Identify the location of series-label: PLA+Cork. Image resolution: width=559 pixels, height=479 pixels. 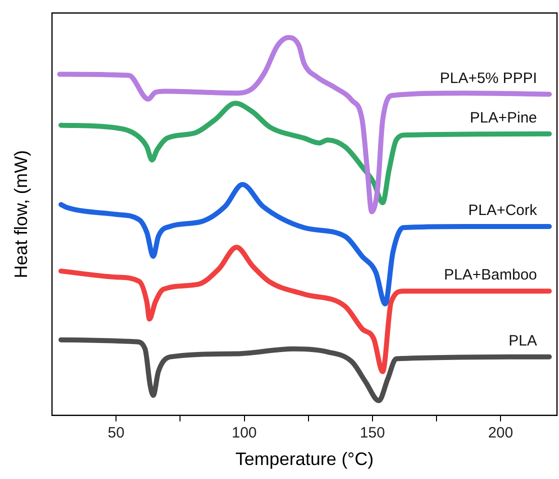
(503, 211).